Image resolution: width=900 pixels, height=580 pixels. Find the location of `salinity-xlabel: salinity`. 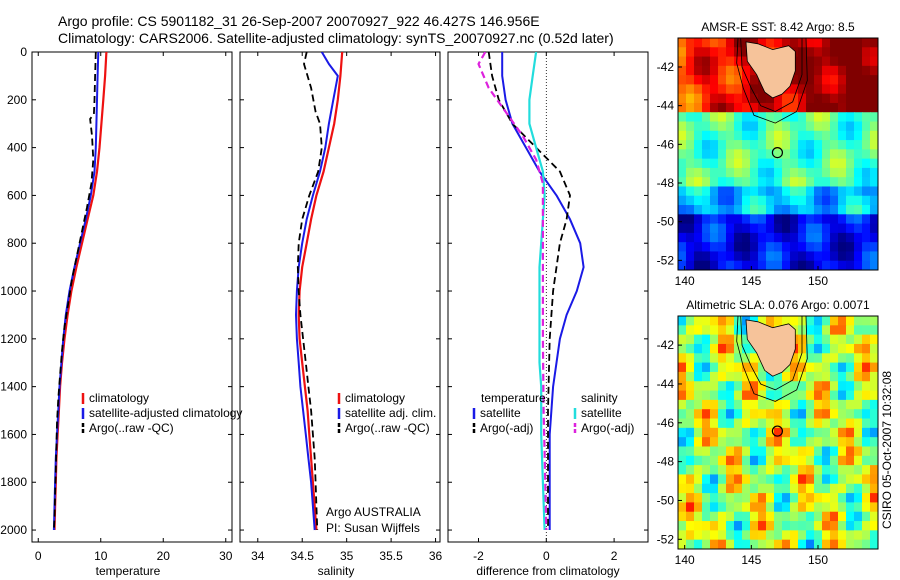

salinity-xlabel: salinity is located at coordinates (336, 571).